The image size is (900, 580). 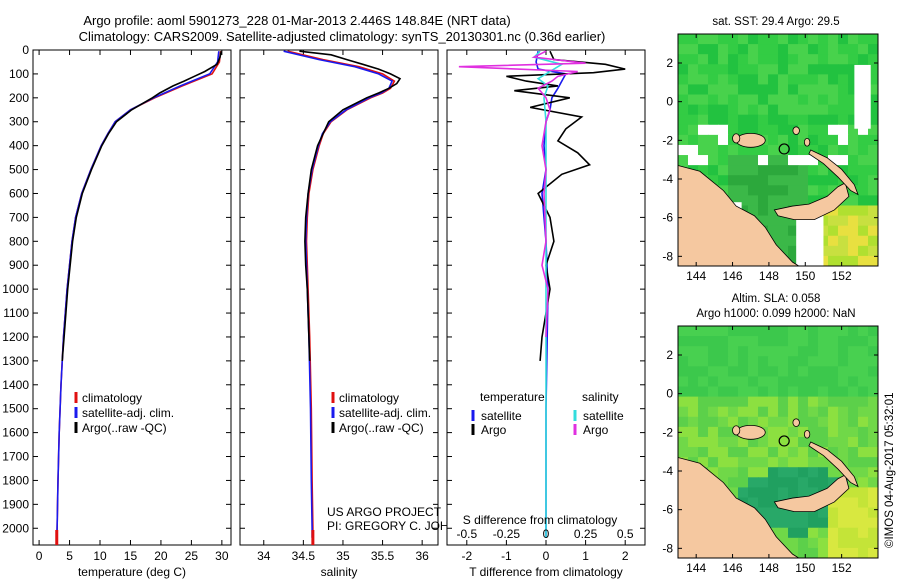 I want to click on map-y-tick-label: -4, so click(x=667, y=179).